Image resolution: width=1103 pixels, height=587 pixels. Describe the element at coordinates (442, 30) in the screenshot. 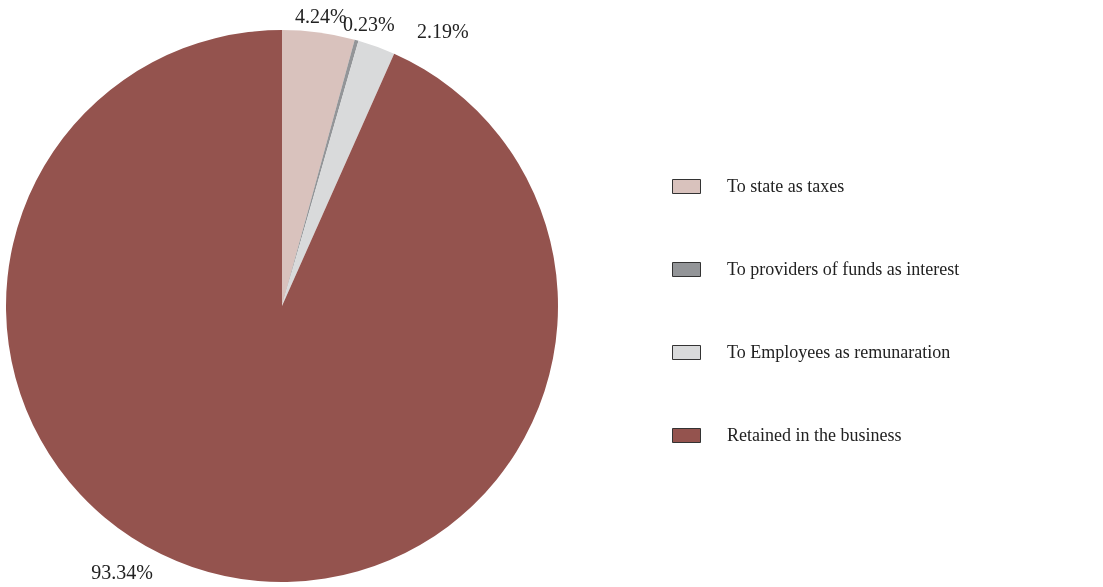

I see `data-label: 2.19%` at that location.